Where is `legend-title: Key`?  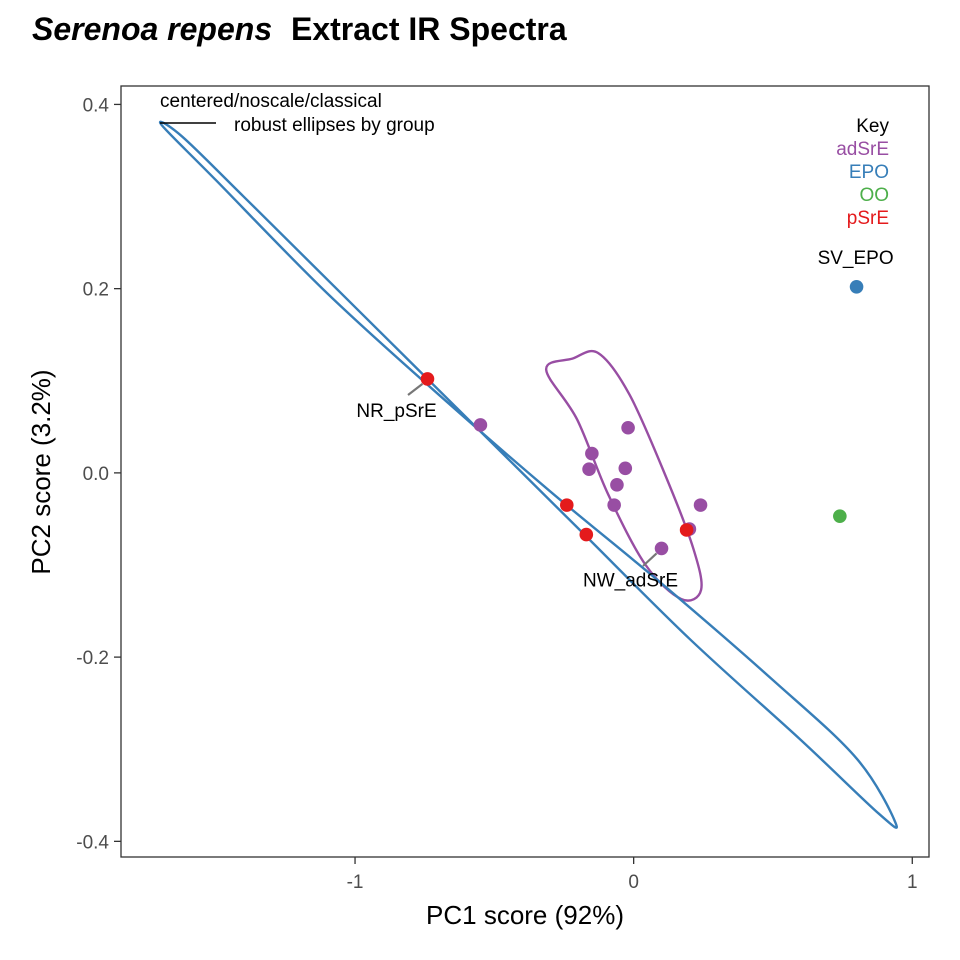 legend-title: Key is located at coordinates (872, 126).